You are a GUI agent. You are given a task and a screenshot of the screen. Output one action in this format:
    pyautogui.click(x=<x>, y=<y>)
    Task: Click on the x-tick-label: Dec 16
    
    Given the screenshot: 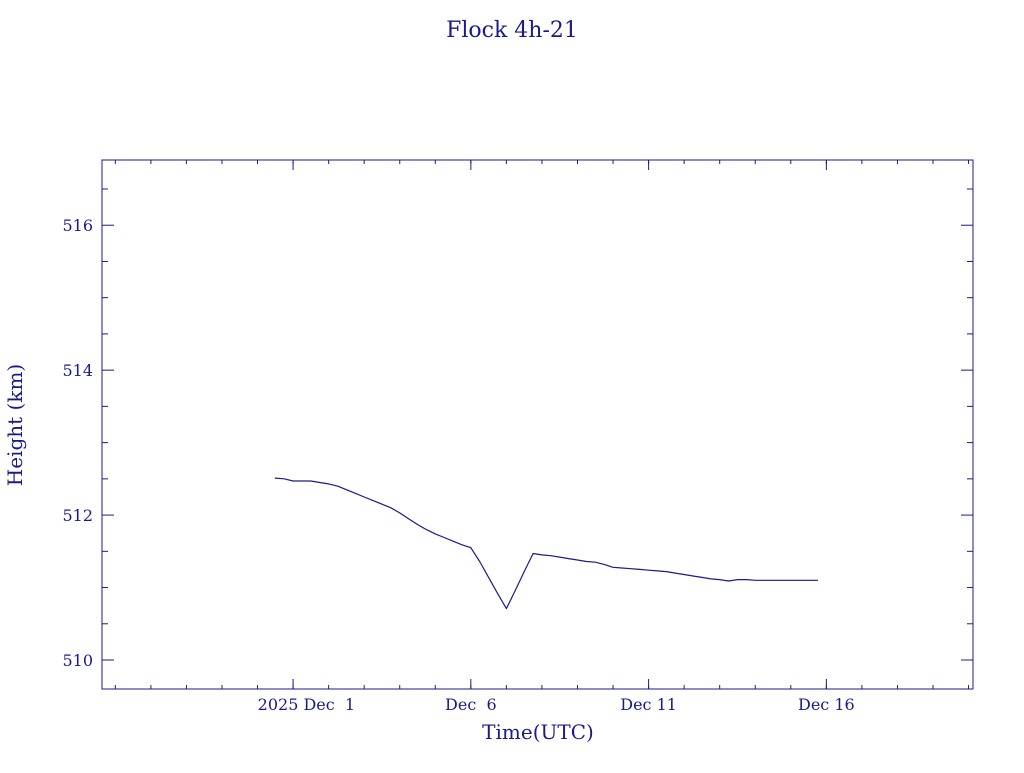 What is the action you would take?
    pyautogui.click(x=826, y=704)
    